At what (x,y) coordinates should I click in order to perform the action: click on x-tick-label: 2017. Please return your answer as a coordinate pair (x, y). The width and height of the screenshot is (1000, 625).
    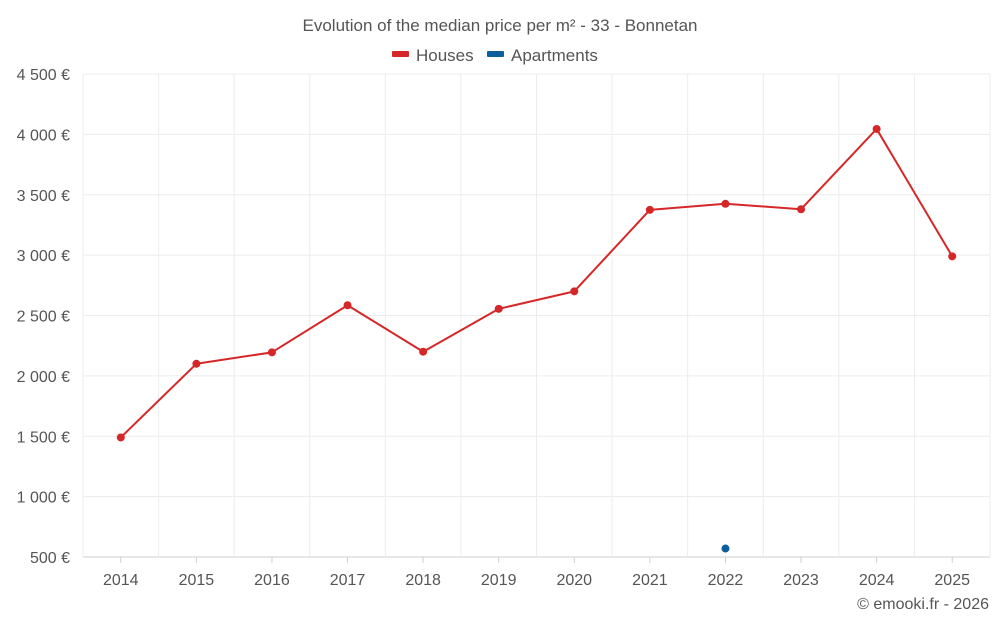
    Looking at the image, I should click on (348, 580).